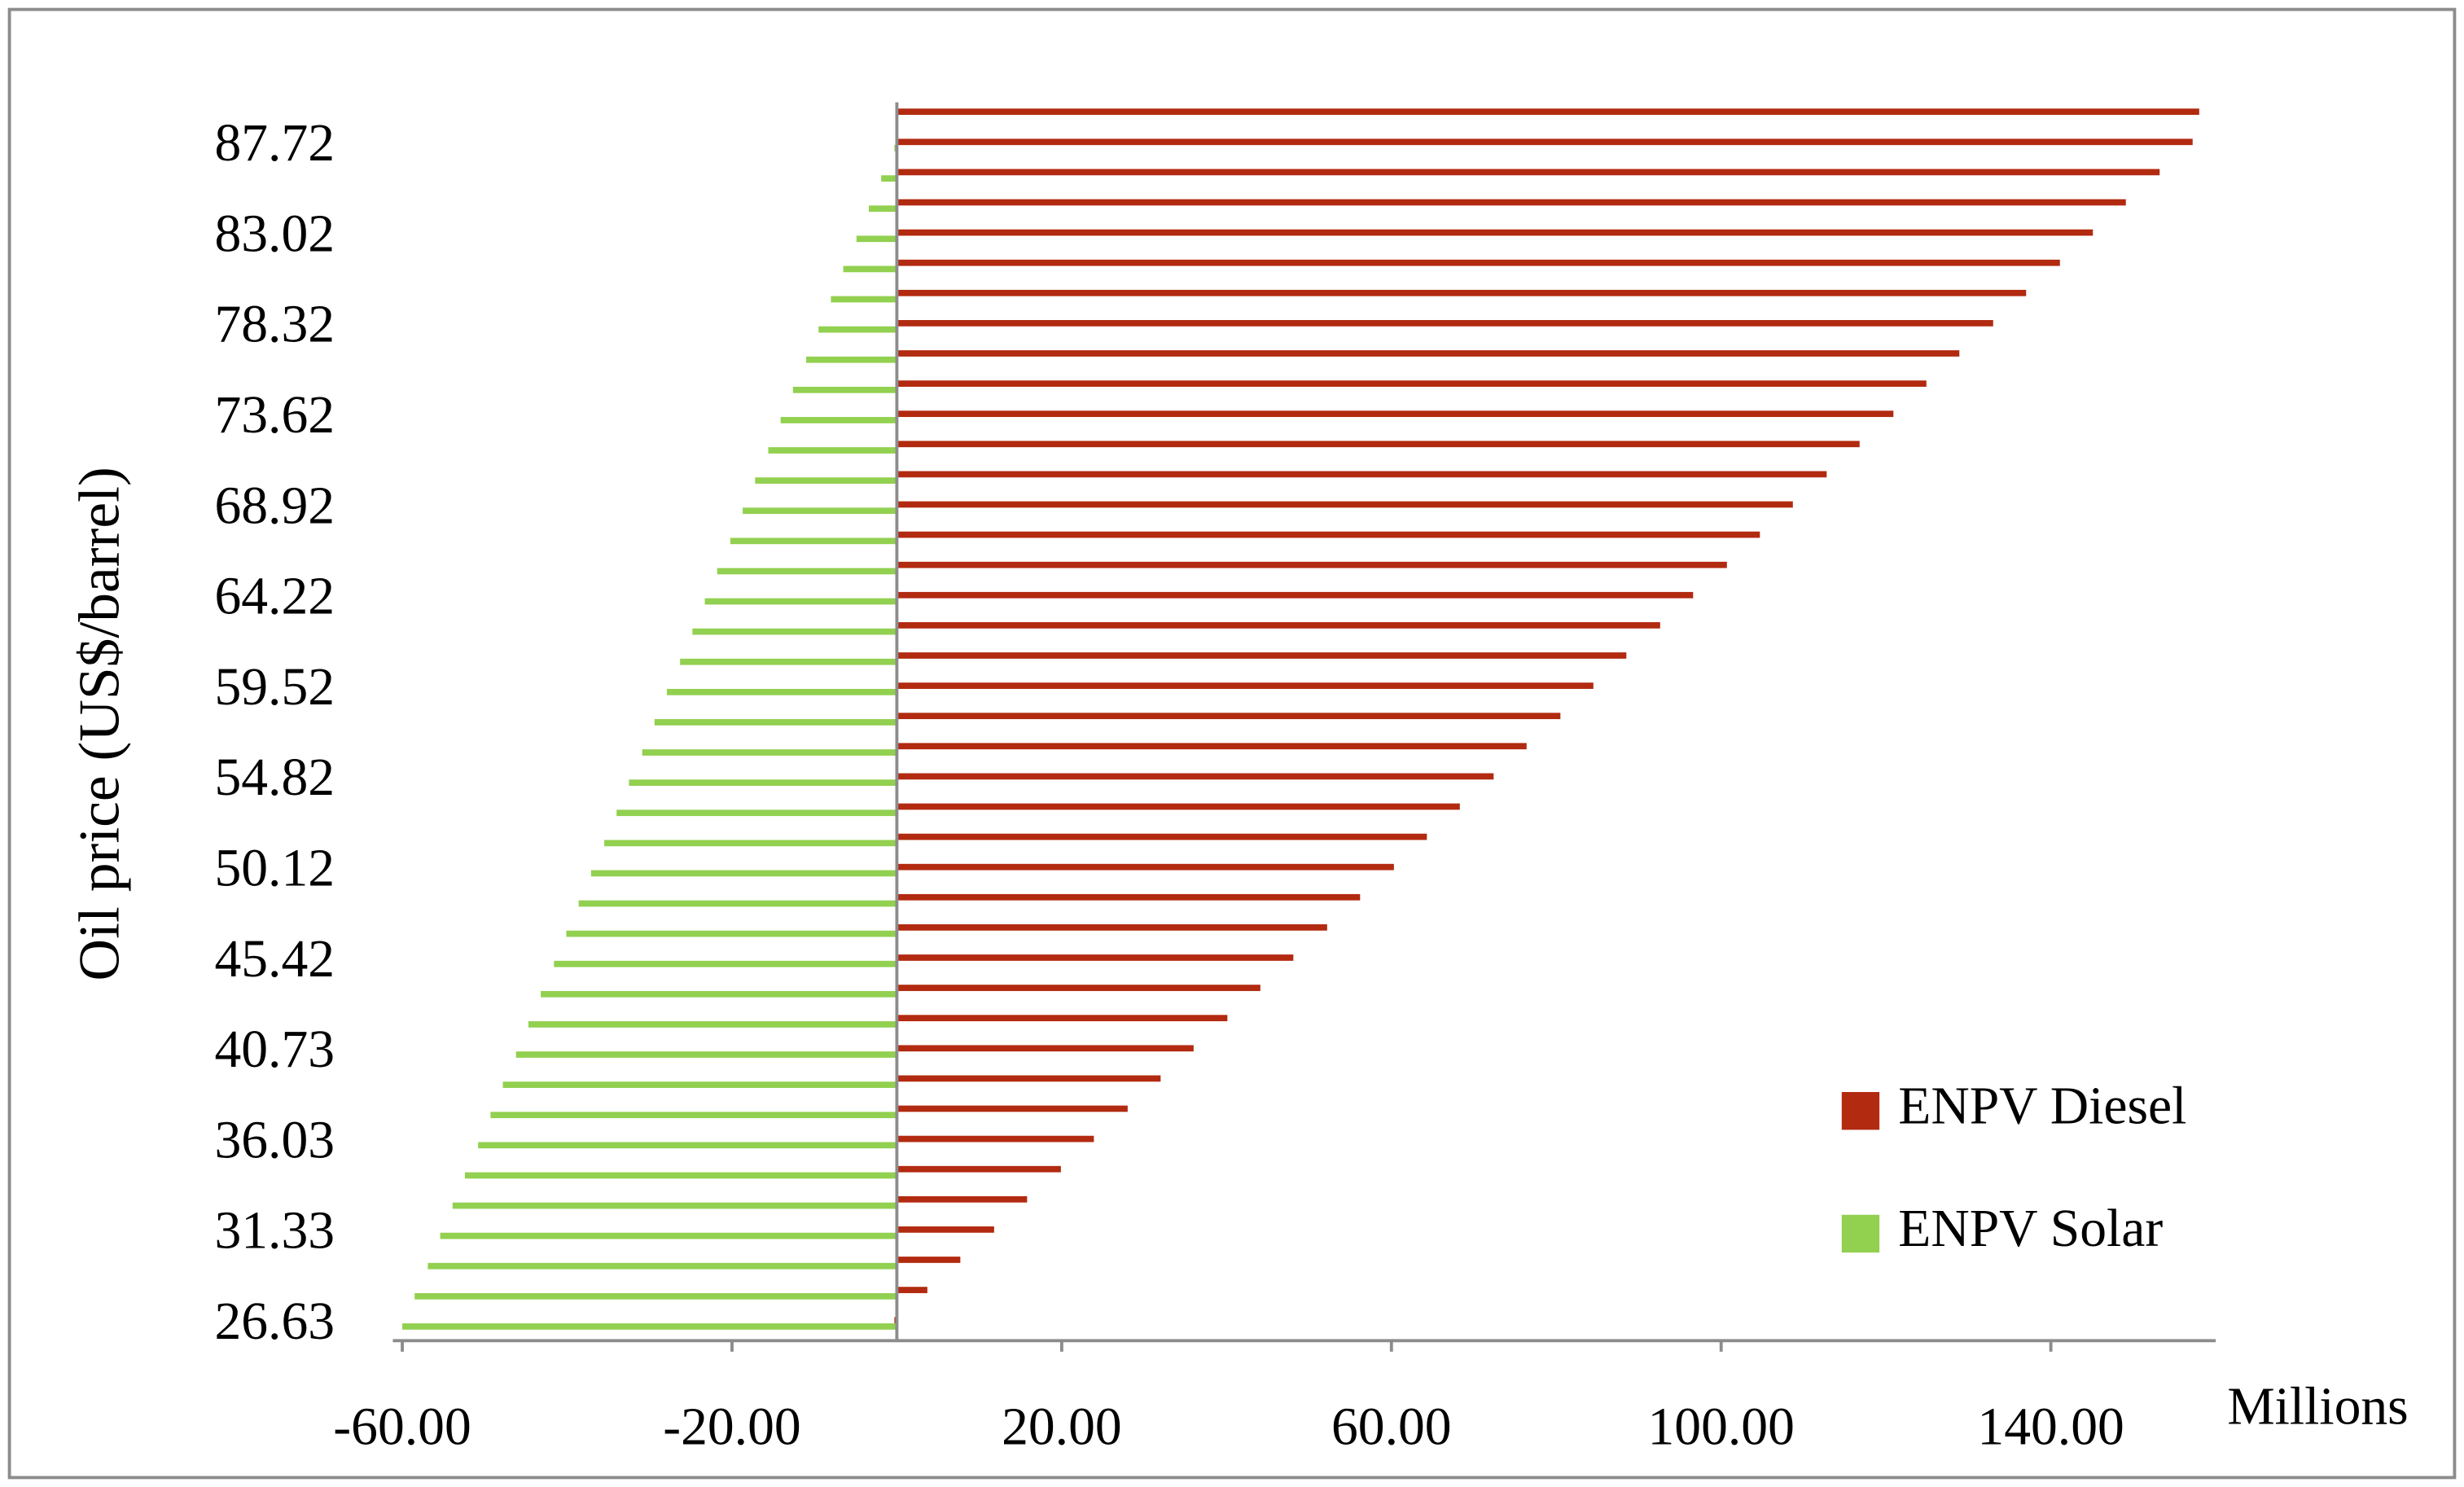 Image resolution: width=2464 pixels, height=1487 pixels. Describe the element at coordinates (731, 1426) in the screenshot. I see `x-tick-label: -20.00` at that location.